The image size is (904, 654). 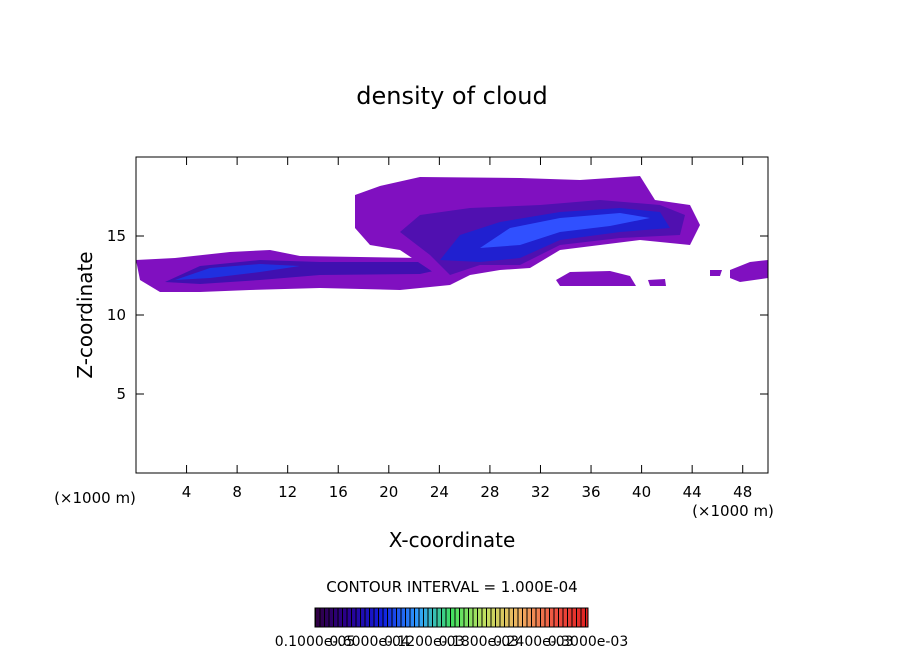 What do you see at coordinates (588, 642) in the screenshot?
I see `colorbar-label: 0.3000e-03` at bounding box center [588, 642].